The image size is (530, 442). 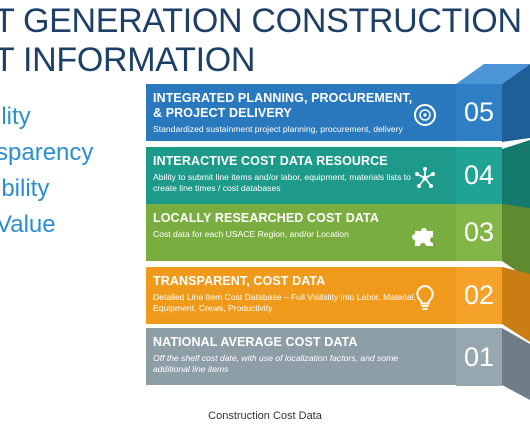 I want to click on puzzle-icon, so click(x=425, y=235).